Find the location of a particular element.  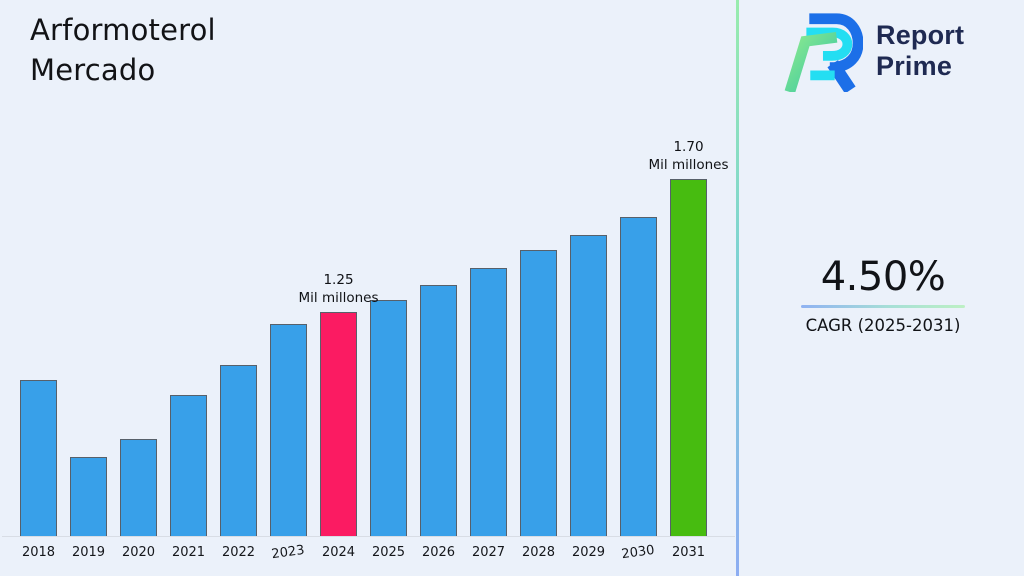

x-tick-label-2028: 2028 is located at coordinates (538, 552).